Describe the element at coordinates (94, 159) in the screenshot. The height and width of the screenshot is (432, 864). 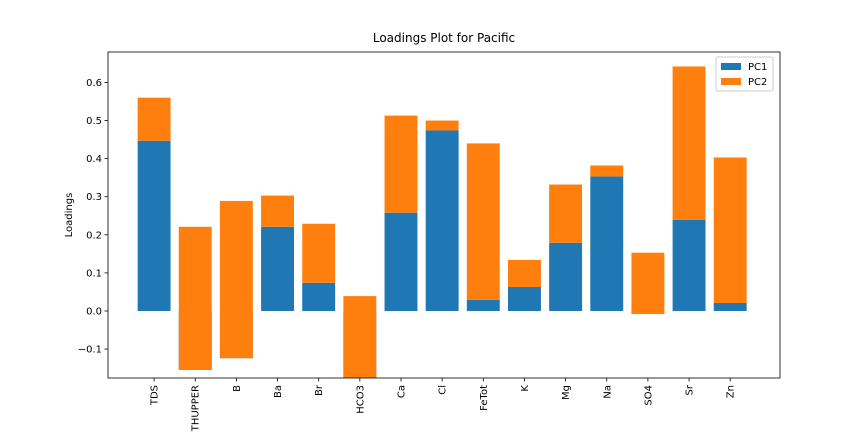
I see `y-tick-label: 0.4` at that location.